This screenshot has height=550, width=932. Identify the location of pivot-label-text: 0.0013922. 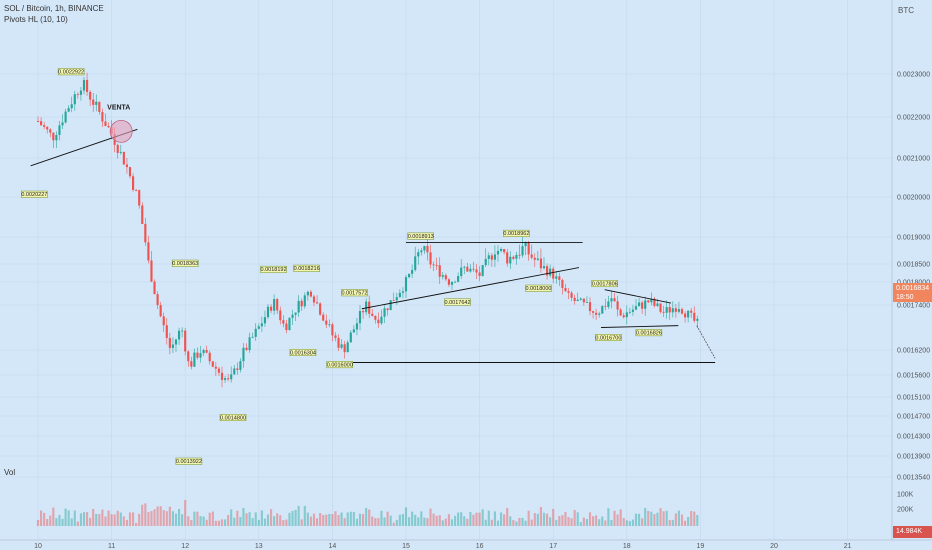
(189, 462).